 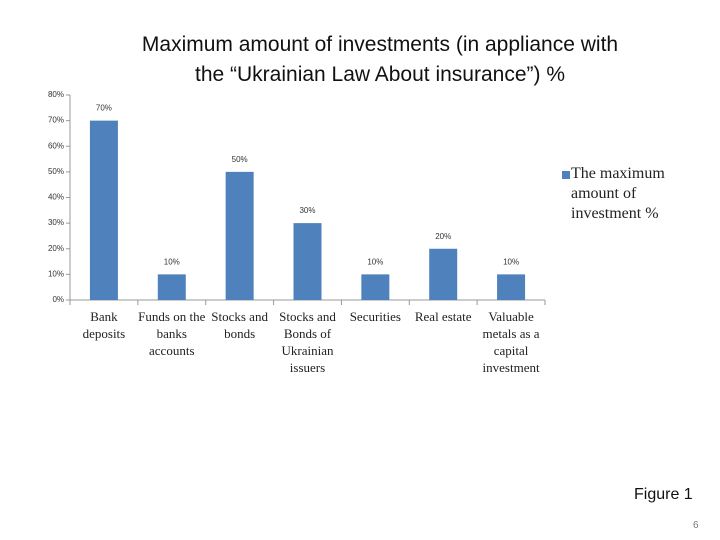 I want to click on value-label: 50%, so click(x=240, y=159).